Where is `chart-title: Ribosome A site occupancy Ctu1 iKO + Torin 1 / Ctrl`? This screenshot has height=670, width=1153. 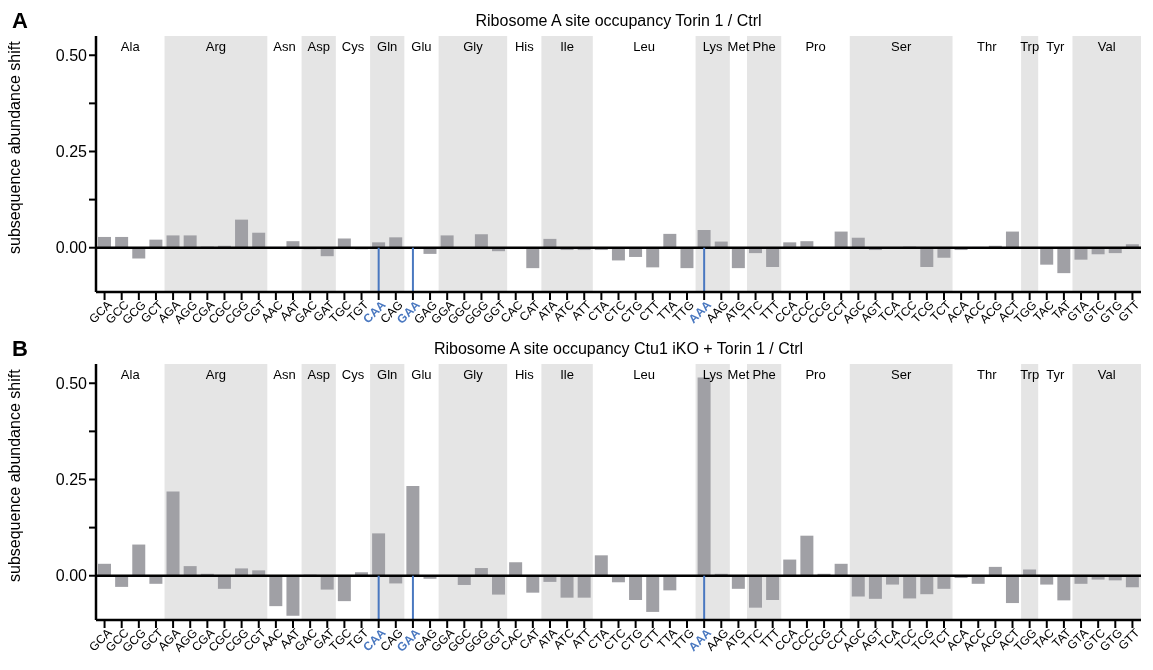
chart-title: Ribosome A site occupancy Ctu1 iKO + Torin 1 / Ctrl is located at coordinates (618, 349).